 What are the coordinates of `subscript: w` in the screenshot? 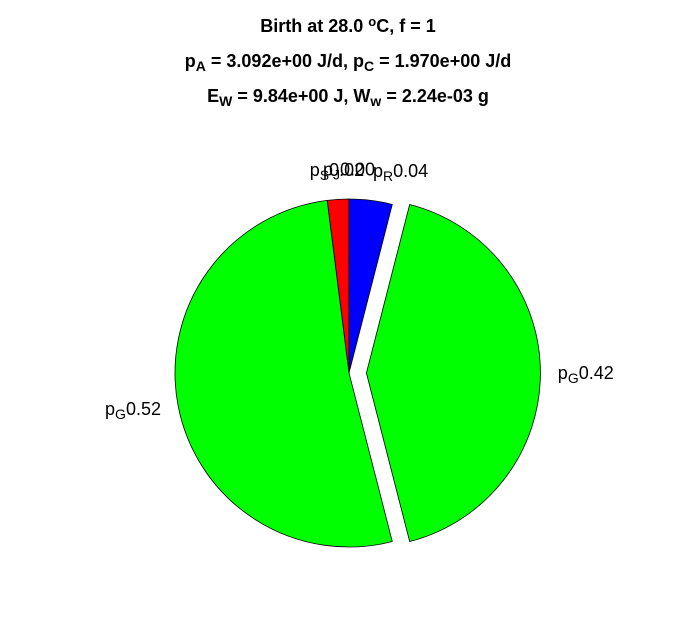 It's located at (375, 101).